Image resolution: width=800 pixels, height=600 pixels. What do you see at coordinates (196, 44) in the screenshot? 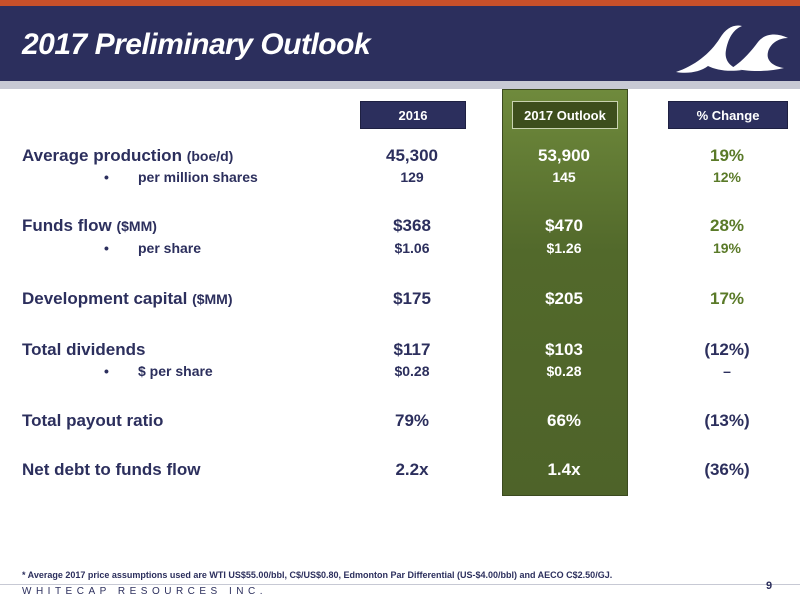
I see `page-title: 2017 Preliminary Outlook` at bounding box center [196, 44].